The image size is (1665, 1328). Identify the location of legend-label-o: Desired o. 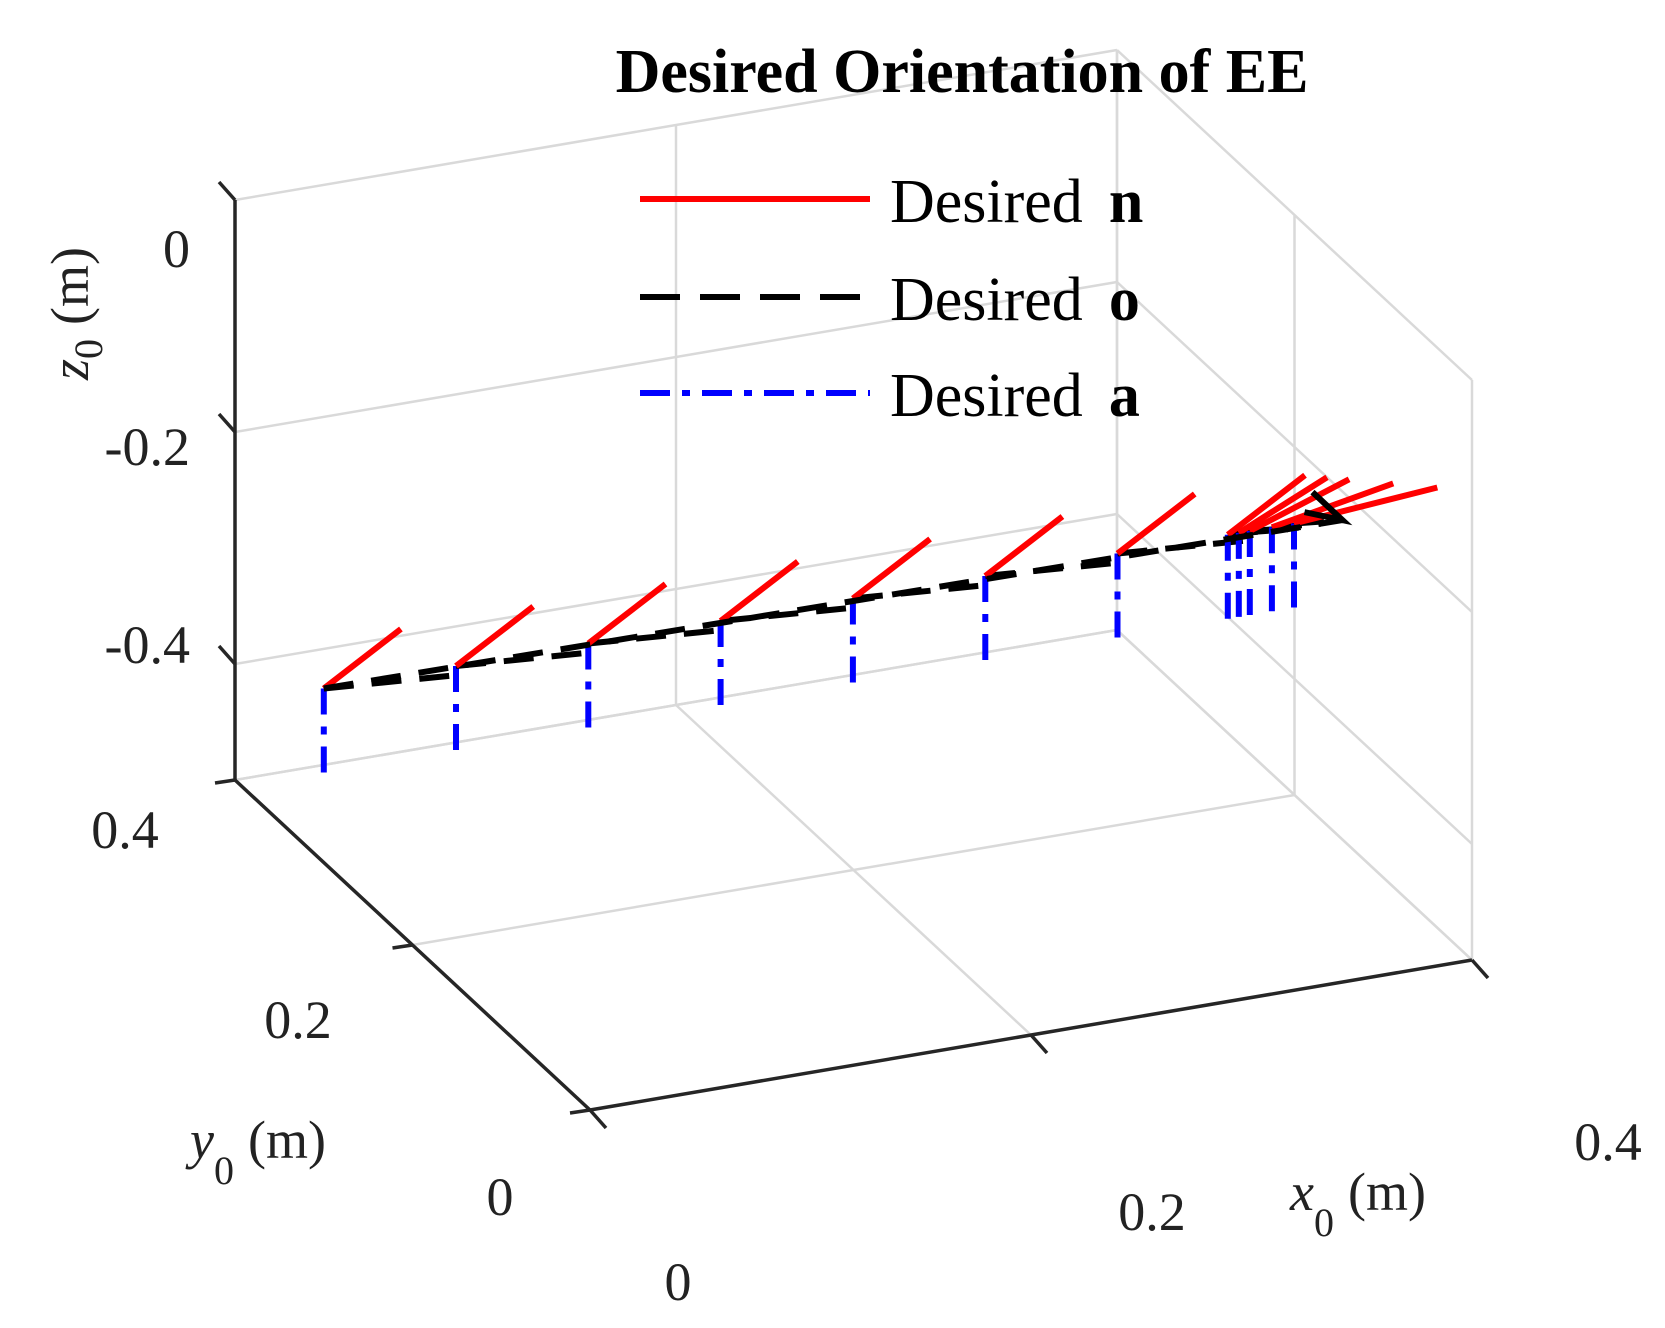
(1015, 300).